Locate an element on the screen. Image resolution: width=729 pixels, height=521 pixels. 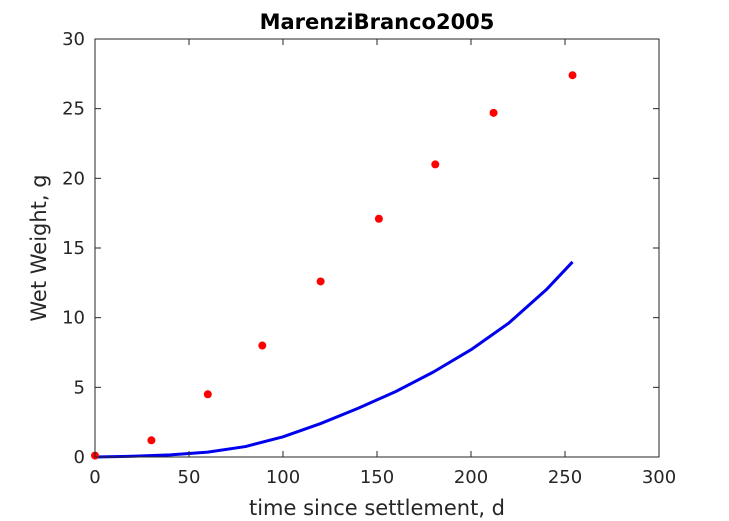
x-tick-label: 100 is located at coordinates (283, 477).